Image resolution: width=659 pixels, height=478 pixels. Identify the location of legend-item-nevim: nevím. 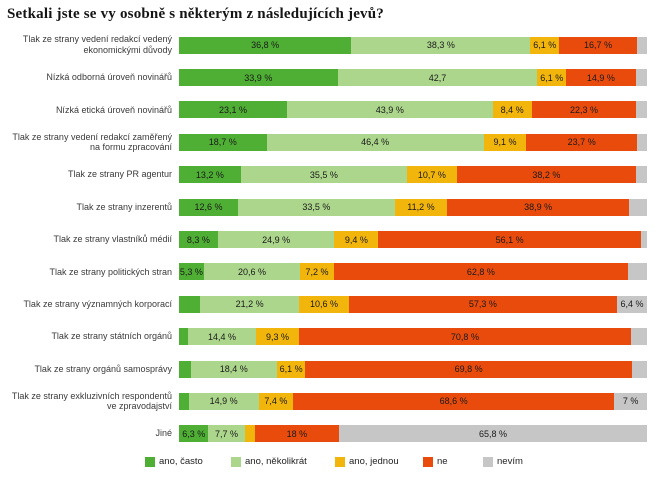
(503, 461).